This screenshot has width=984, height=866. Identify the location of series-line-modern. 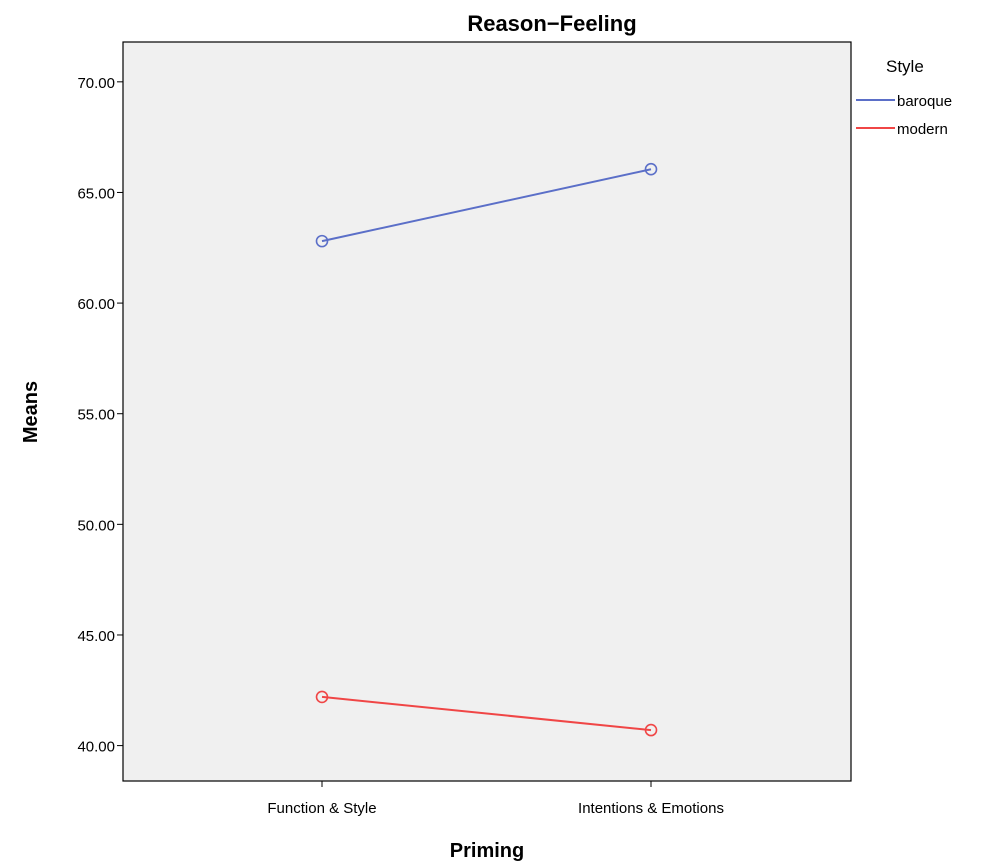
(486, 713).